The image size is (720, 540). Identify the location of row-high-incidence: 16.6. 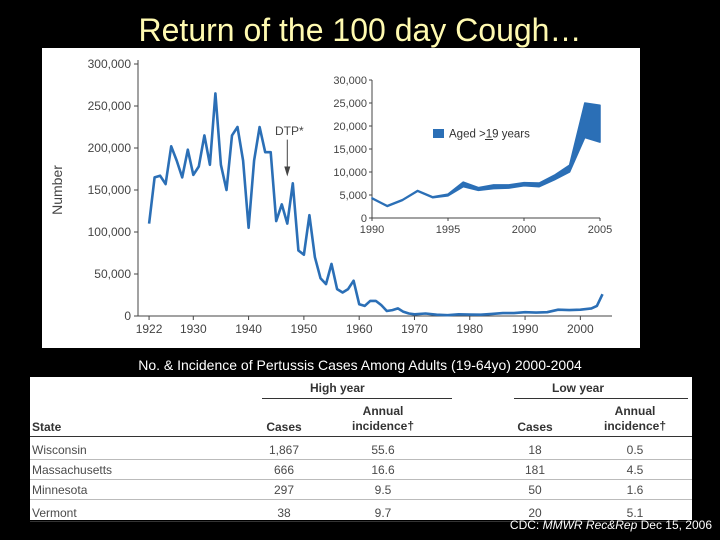
(383, 470).